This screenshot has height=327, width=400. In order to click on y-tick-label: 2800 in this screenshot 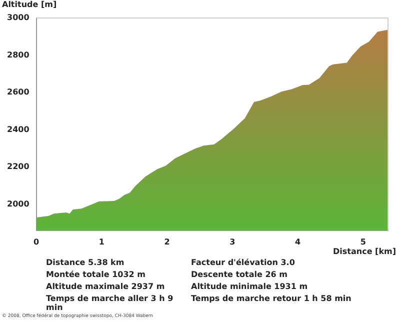, I will do `click(18, 55)`.